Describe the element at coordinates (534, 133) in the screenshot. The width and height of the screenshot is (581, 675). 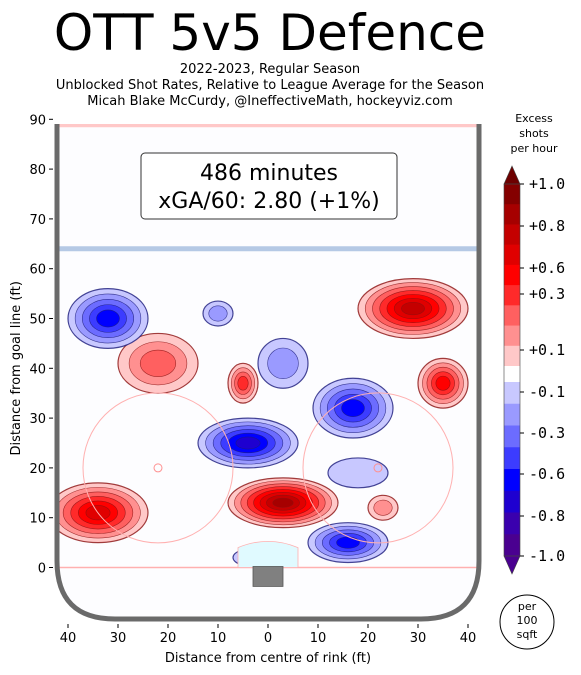
I see `colorbar-title-line: shots` at that location.